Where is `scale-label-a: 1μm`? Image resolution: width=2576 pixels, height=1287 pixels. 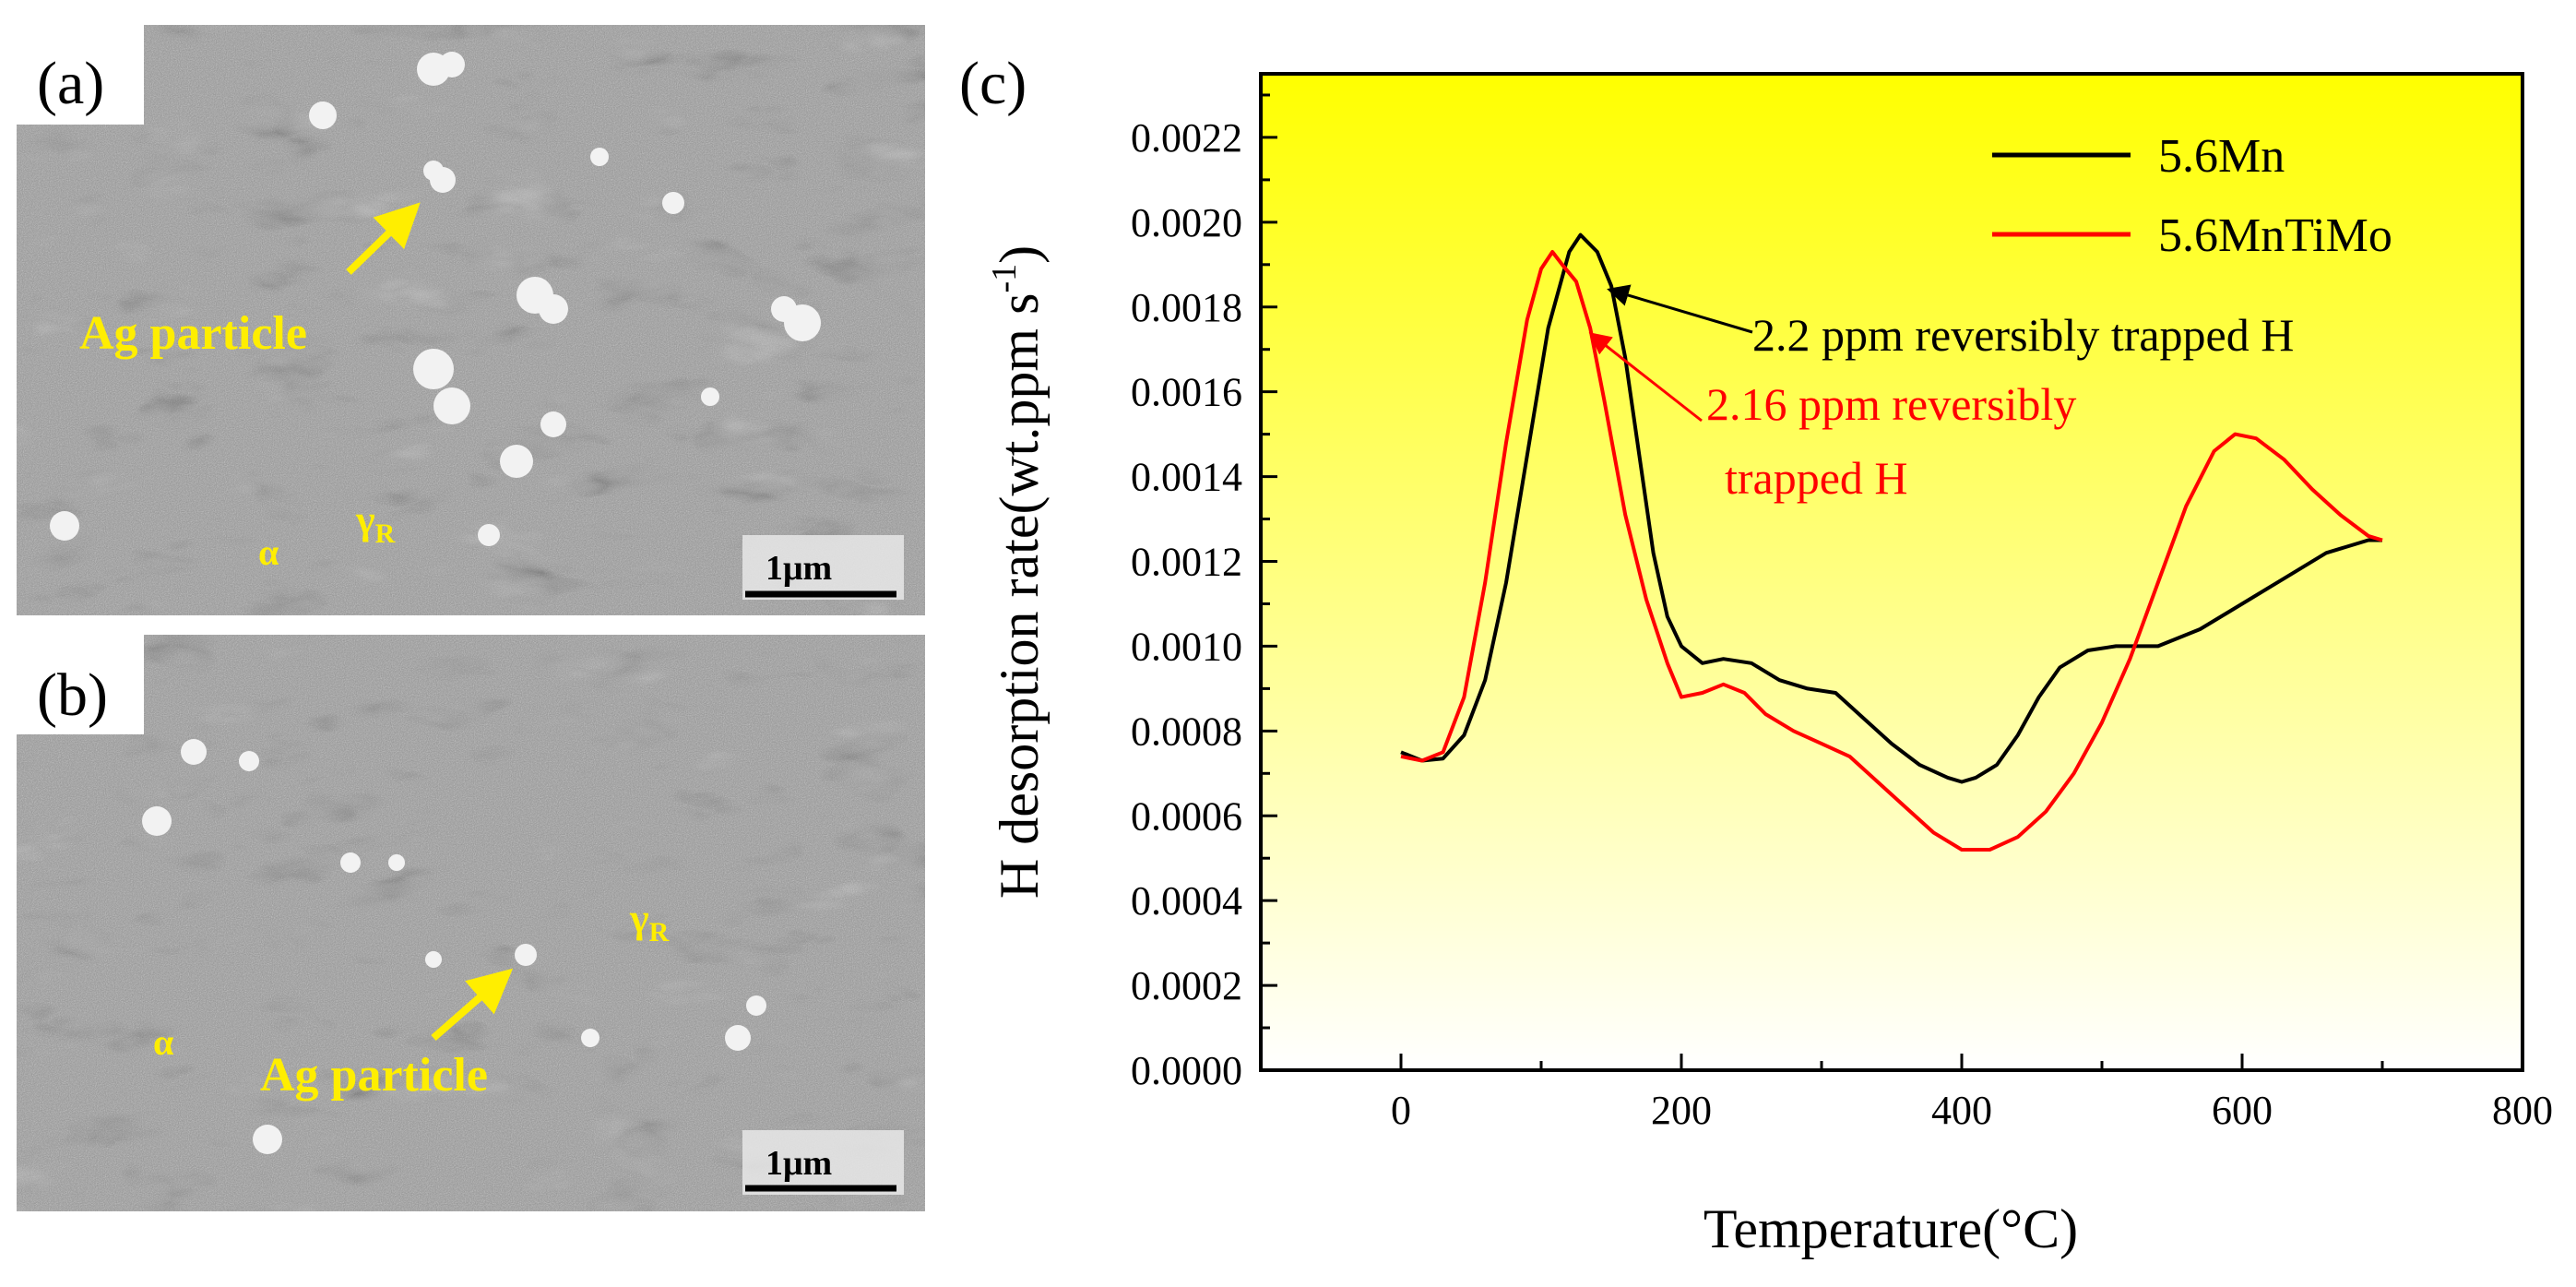
scale-label-a: 1μm is located at coordinates (799, 569).